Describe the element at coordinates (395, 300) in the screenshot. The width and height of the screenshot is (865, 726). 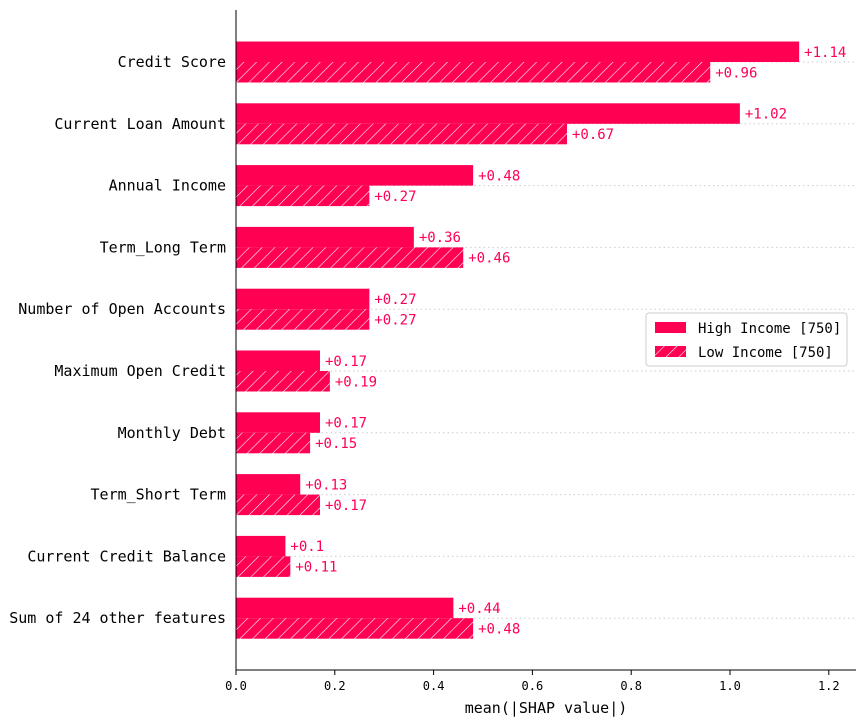
I see `value-label-number-of-open-accounts-high-income: +0.27` at that location.